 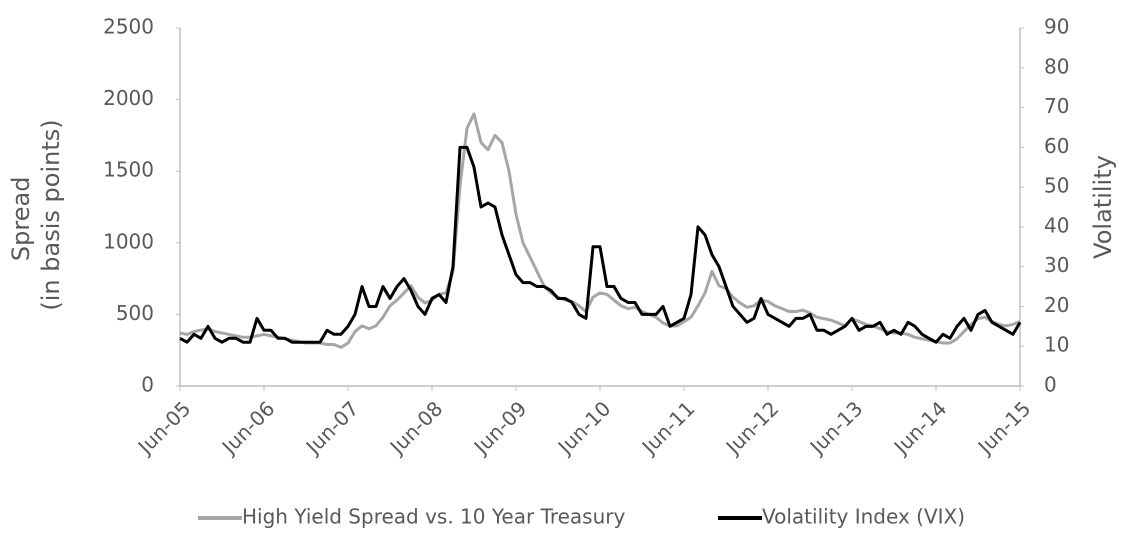 I want to click on x-tick-label: Jun-15, so click(x=1004, y=428).